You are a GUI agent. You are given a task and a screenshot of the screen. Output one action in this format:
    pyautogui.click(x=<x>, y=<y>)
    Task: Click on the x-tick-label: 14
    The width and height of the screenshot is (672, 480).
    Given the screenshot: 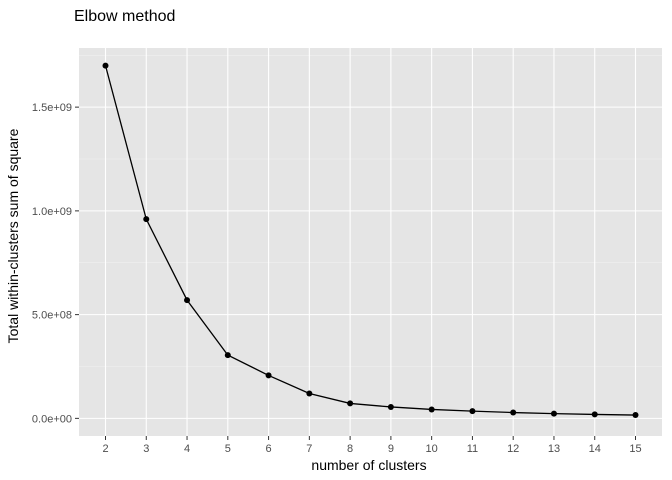 What is the action you would take?
    pyautogui.click(x=595, y=449)
    